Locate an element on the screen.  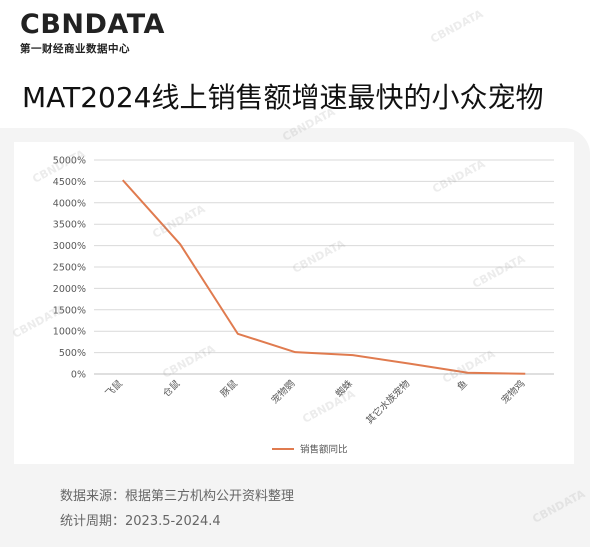
y-tick-label: 1500% is located at coordinates (69, 310).